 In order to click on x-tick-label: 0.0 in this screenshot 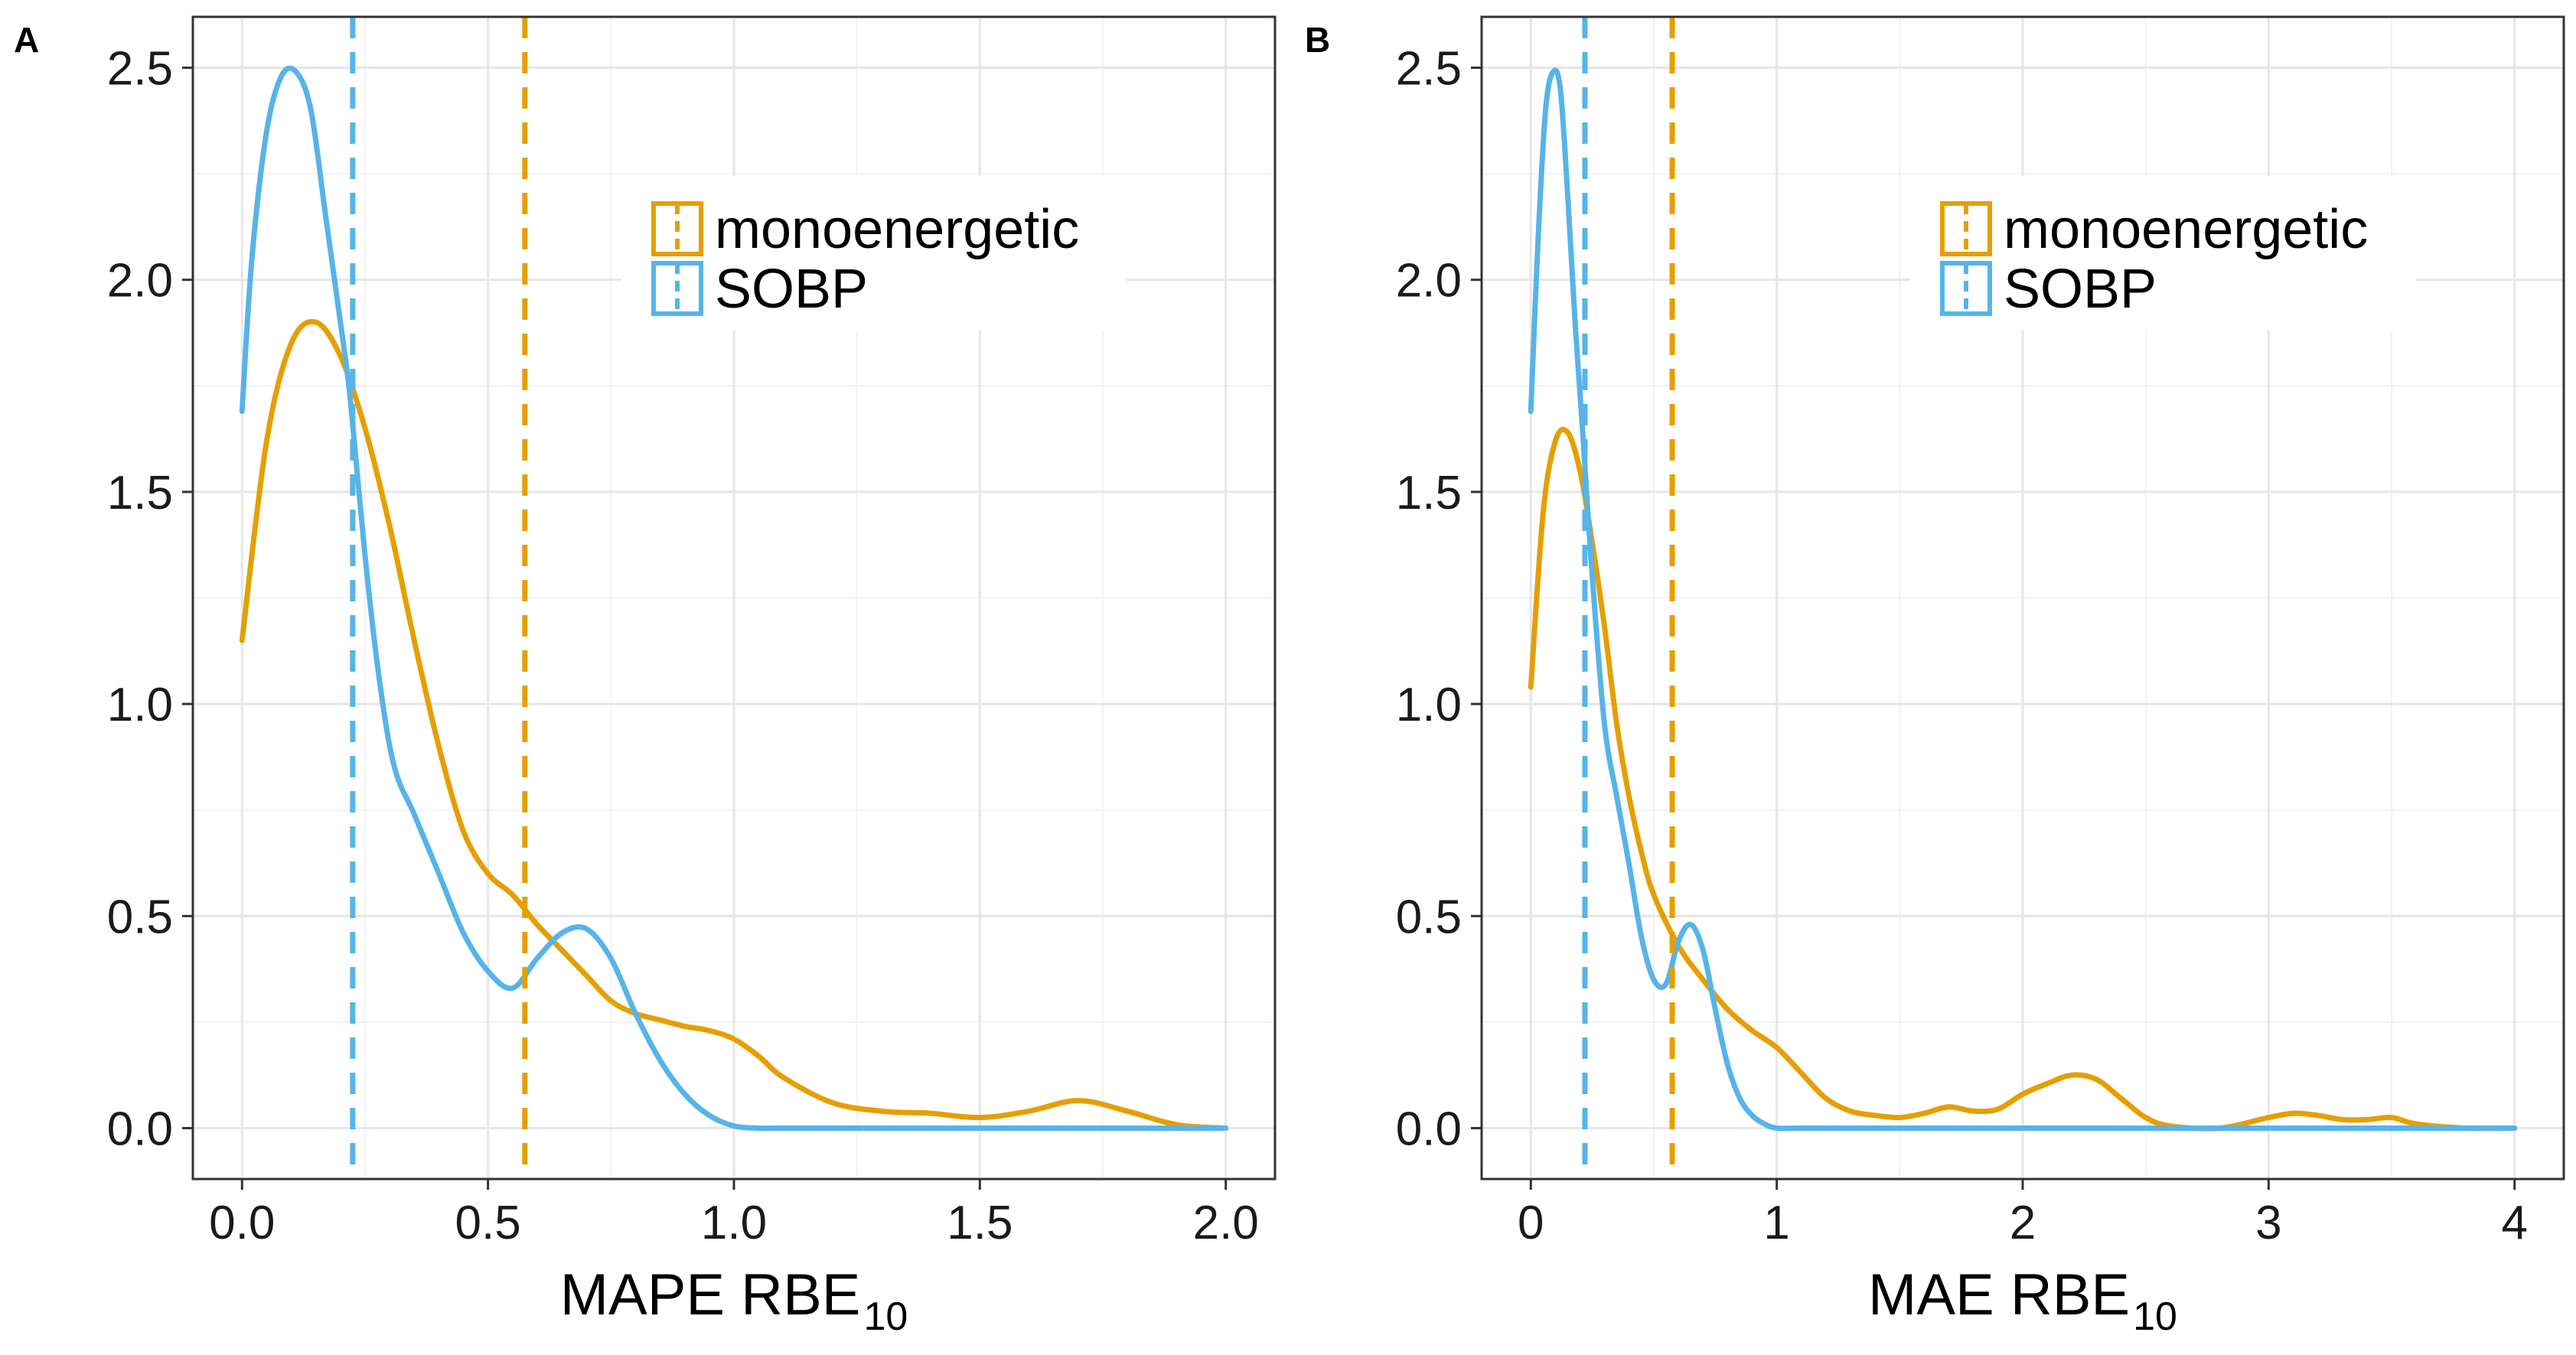, I will do `click(242, 1223)`.